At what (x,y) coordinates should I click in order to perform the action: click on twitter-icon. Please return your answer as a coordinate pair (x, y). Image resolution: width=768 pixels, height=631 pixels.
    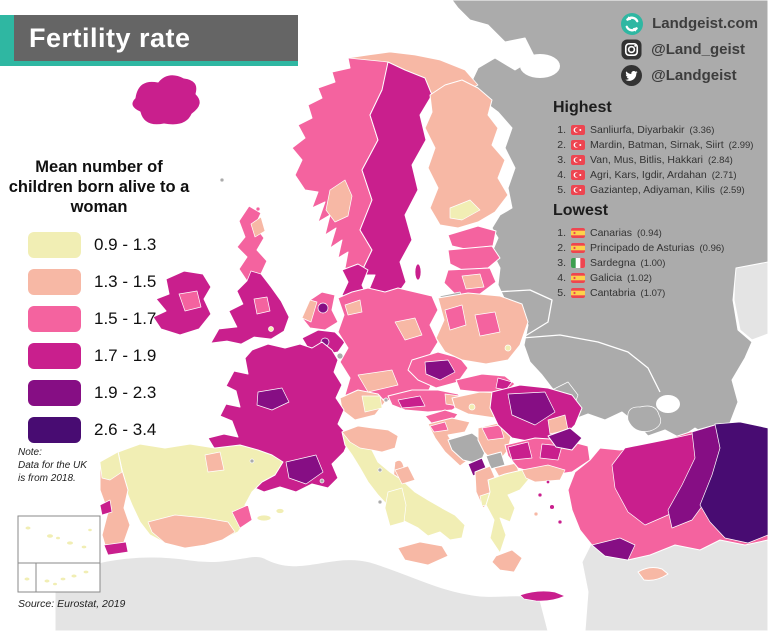
    Looking at the image, I should click on (632, 75).